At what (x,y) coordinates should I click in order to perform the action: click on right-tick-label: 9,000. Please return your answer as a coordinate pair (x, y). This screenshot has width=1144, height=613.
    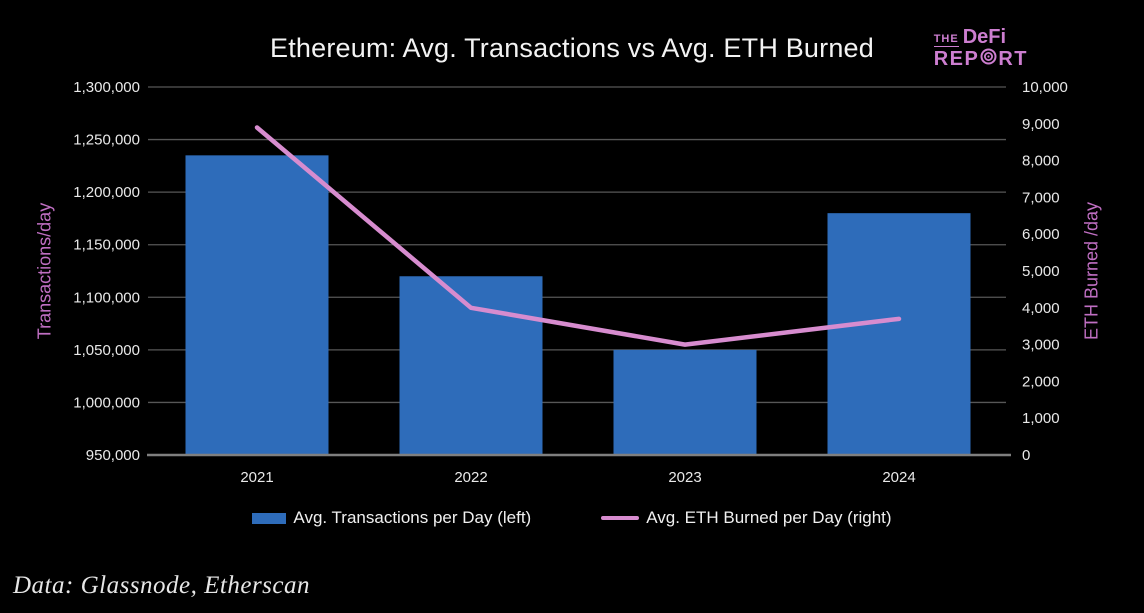
    Looking at the image, I should click on (1041, 124).